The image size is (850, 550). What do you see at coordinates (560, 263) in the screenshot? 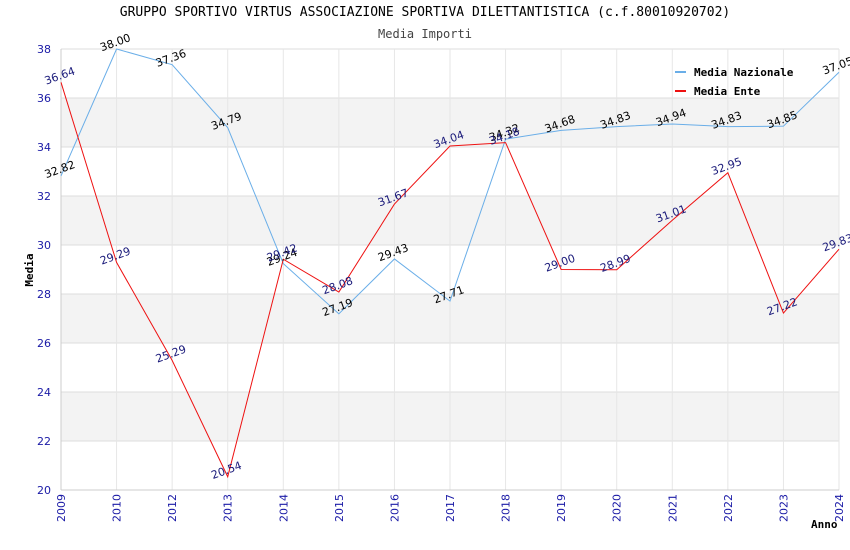
I see `data-label: 29.00` at bounding box center [560, 263].